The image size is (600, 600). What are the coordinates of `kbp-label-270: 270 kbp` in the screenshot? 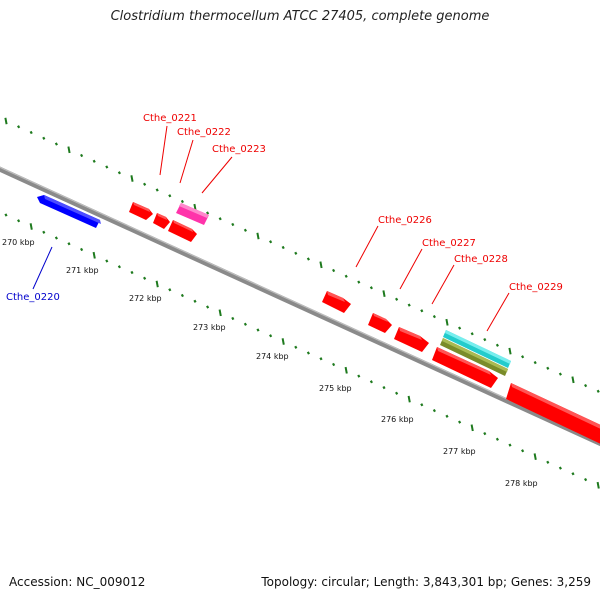 It's located at (18, 242).